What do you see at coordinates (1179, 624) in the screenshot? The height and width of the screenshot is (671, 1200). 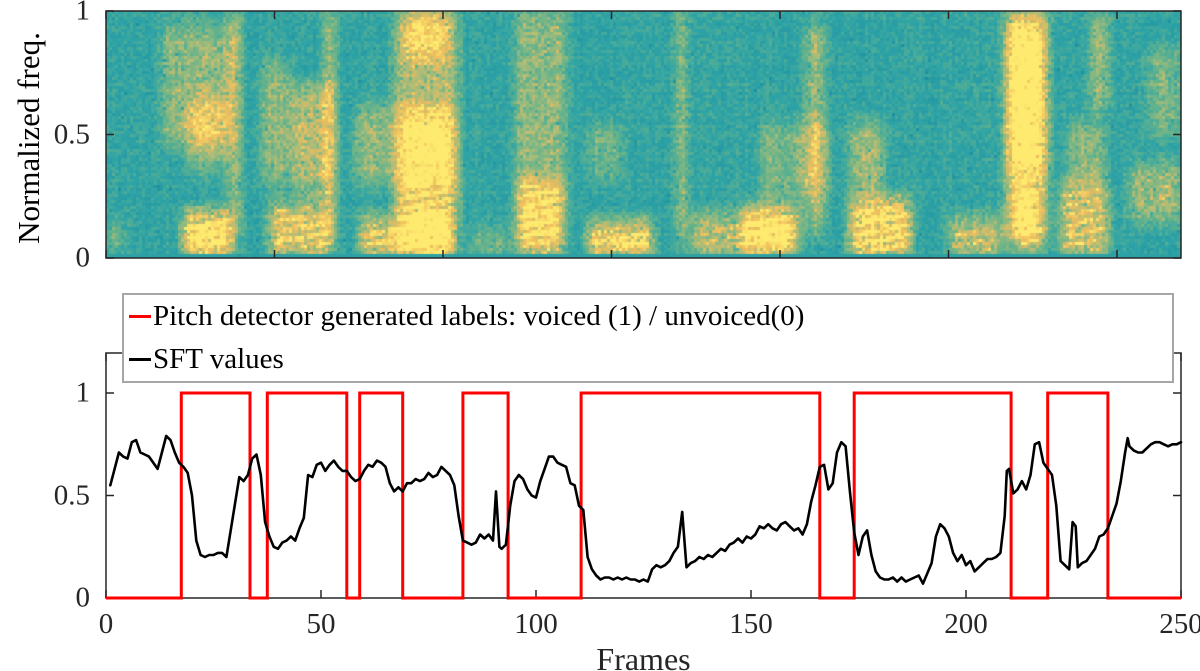 I see `bottom-plot-xtick-label: 250` at bounding box center [1179, 624].